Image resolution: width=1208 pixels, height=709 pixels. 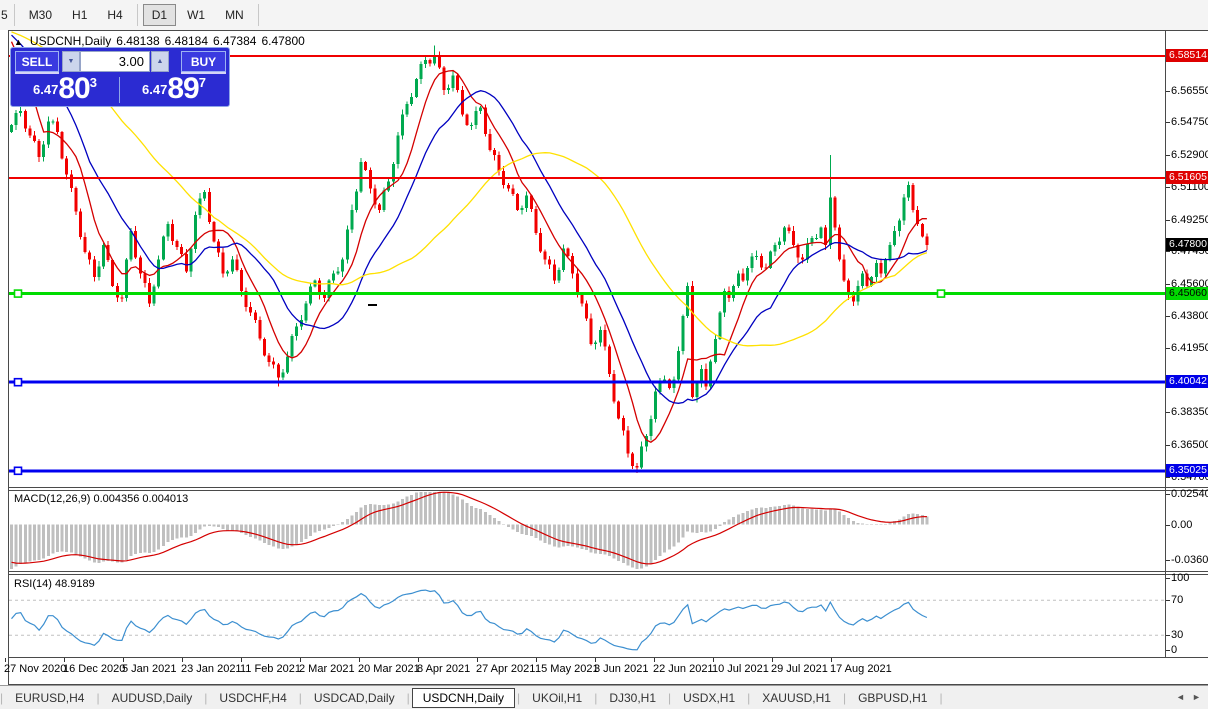 What do you see at coordinates (469, 620) in the screenshot?
I see `rsi-line` at bounding box center [469, 620].